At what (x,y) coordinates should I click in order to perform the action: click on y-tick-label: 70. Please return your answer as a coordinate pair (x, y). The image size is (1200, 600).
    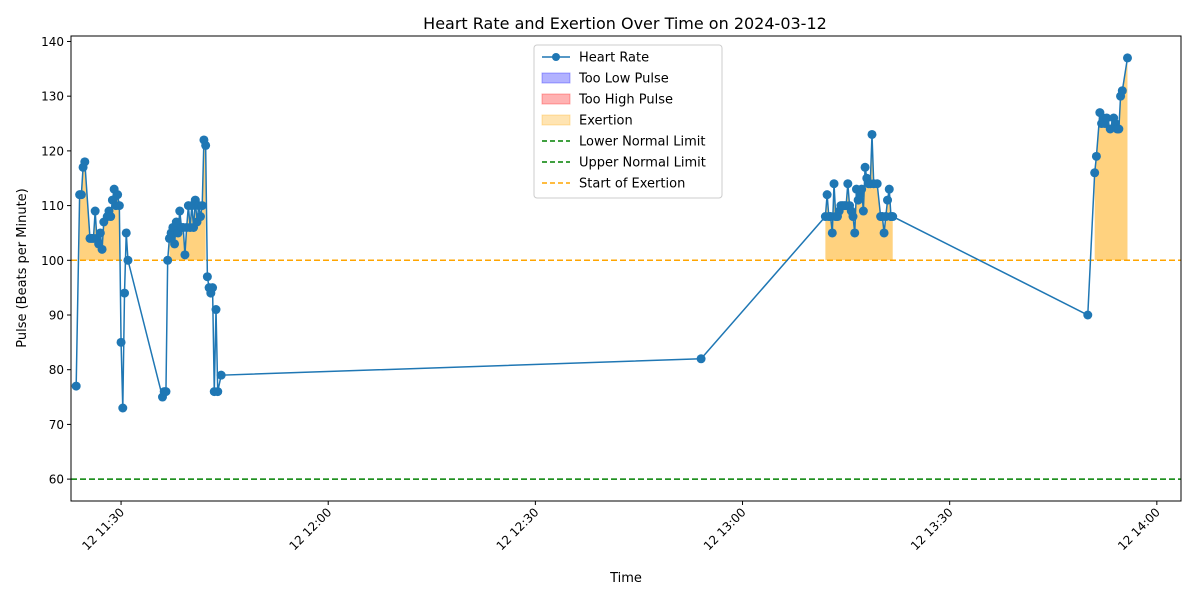
    Looking at the image, I should click on (56, 425).